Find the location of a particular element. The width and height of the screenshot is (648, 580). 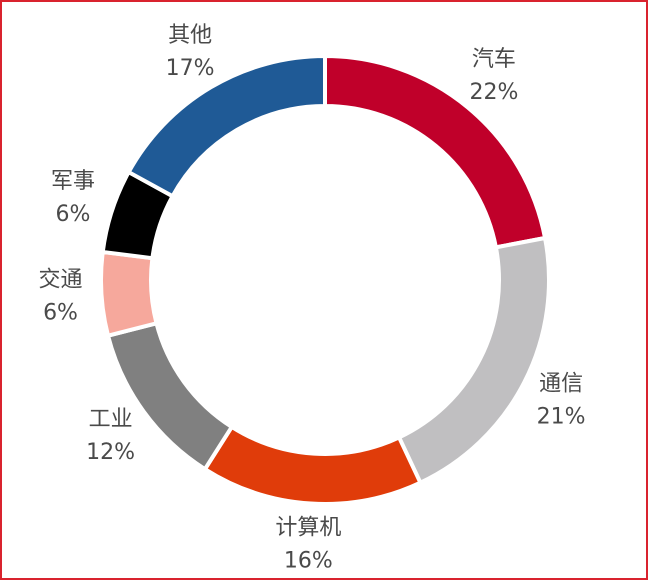

category-label: 计算机 is located at coordinates (308, 527).